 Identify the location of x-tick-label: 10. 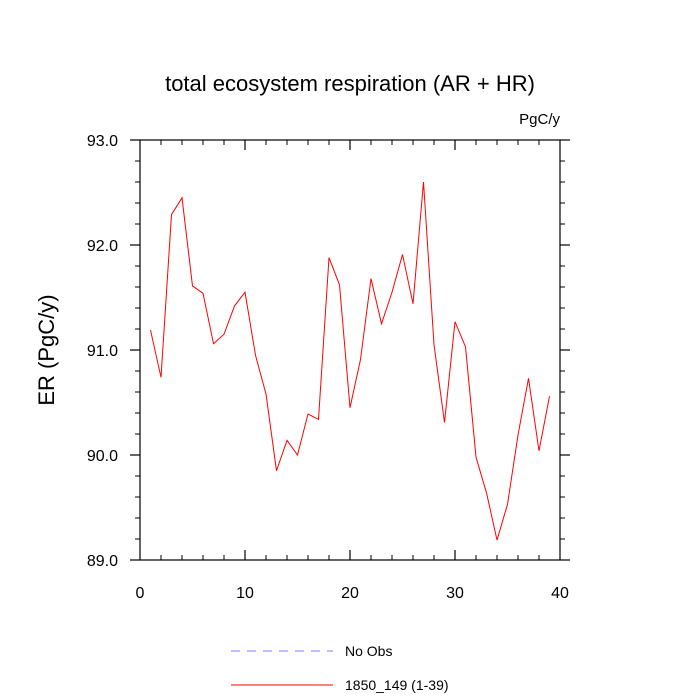
(245, 593).